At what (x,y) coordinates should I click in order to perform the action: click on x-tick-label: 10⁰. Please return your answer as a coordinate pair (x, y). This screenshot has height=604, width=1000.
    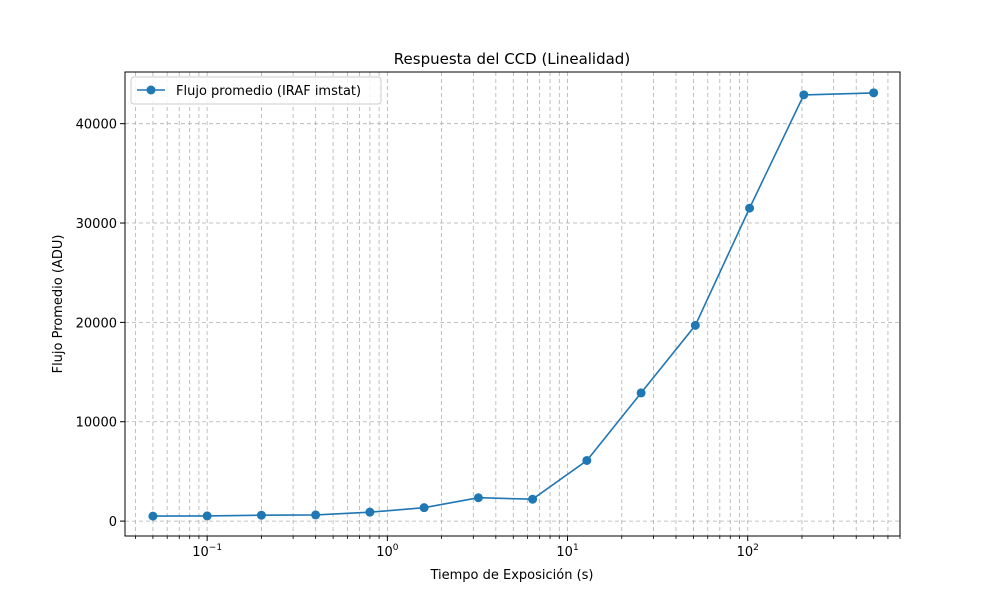
    Looking at the image, I should click on (387, 551).